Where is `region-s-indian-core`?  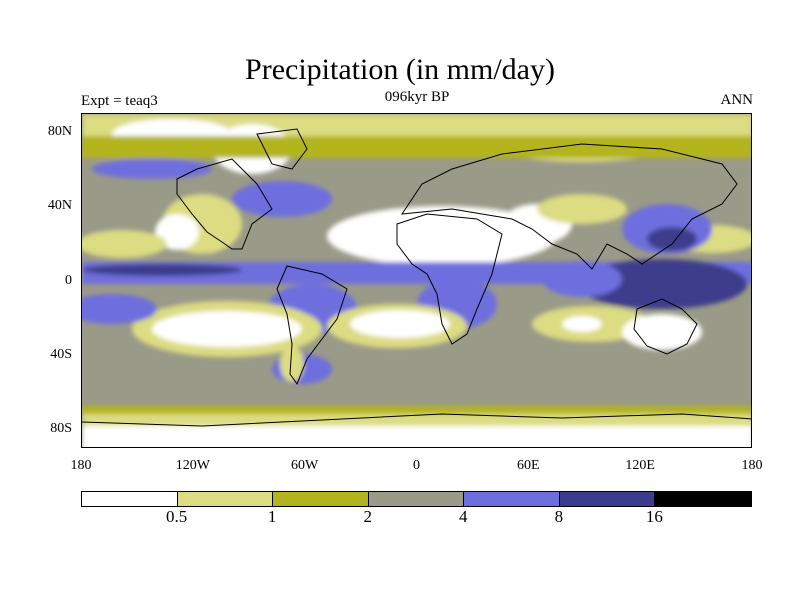
region-s-indian-core is located at coordinates (582, 324).